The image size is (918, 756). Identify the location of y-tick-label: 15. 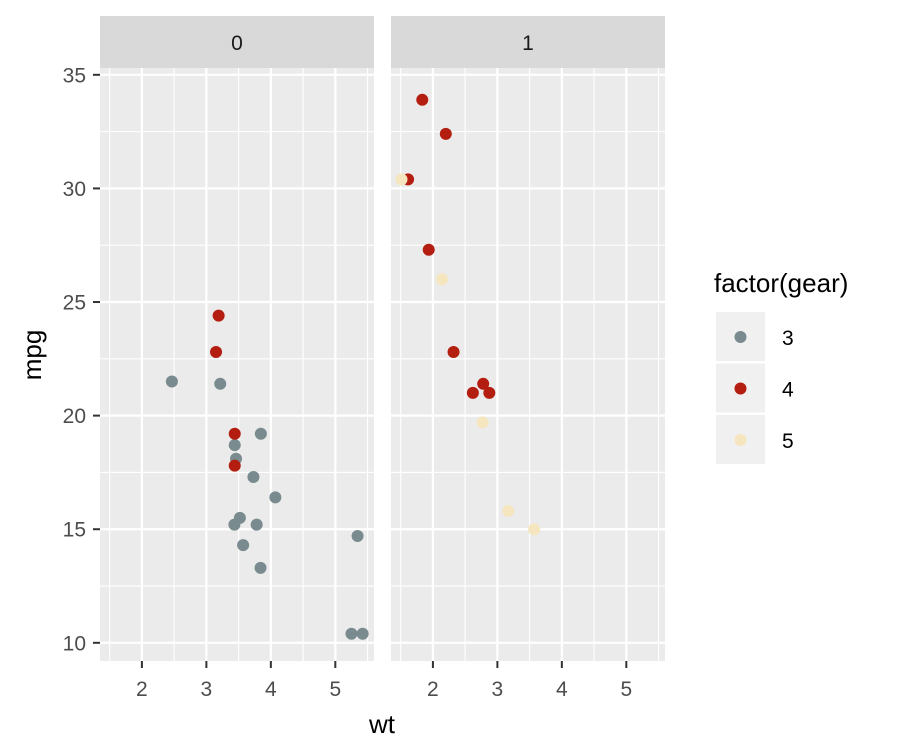
(74, 530).